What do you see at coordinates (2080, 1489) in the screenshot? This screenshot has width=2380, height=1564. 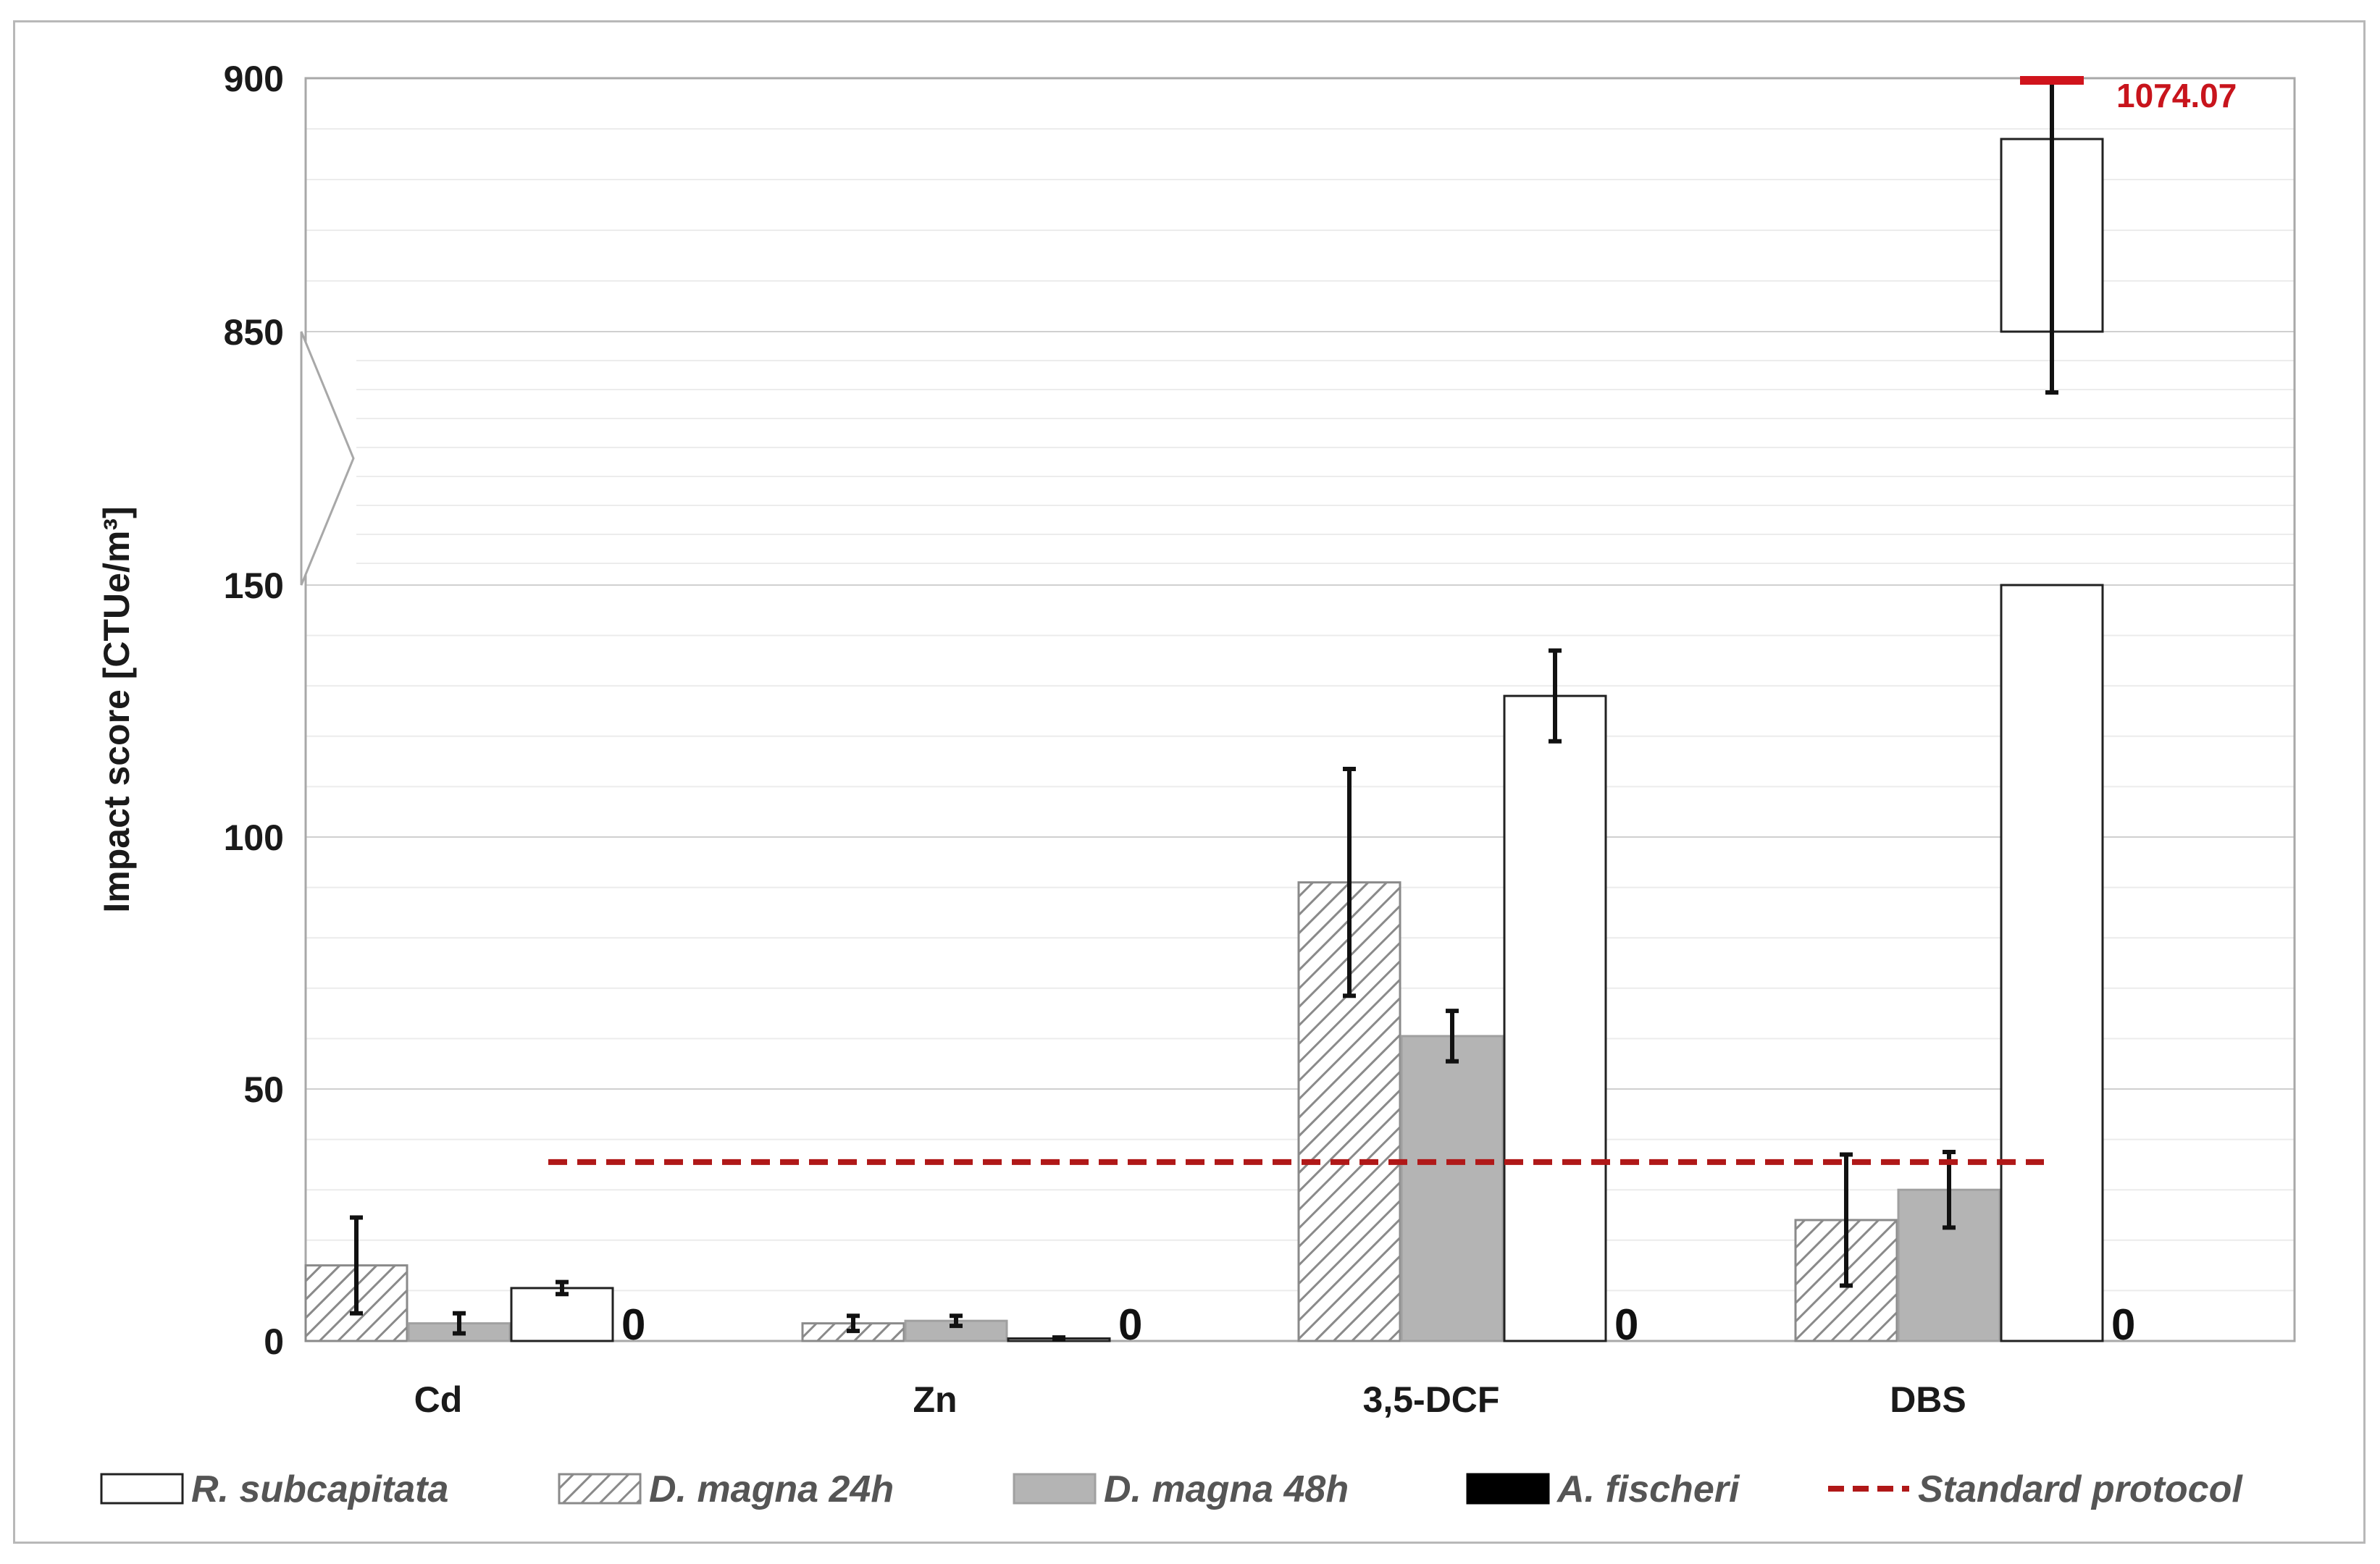 I see `legend-label: Standard protocol` at bounding box center [2080, 1489].